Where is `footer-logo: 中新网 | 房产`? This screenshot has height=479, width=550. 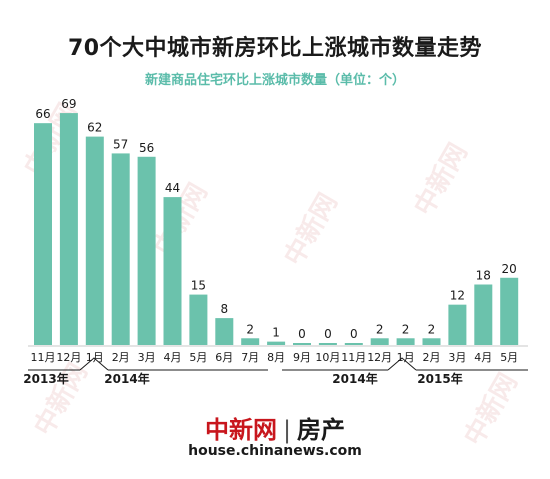
footer-logo: 中新网 | 房产 is located at coordinates (275, 427).